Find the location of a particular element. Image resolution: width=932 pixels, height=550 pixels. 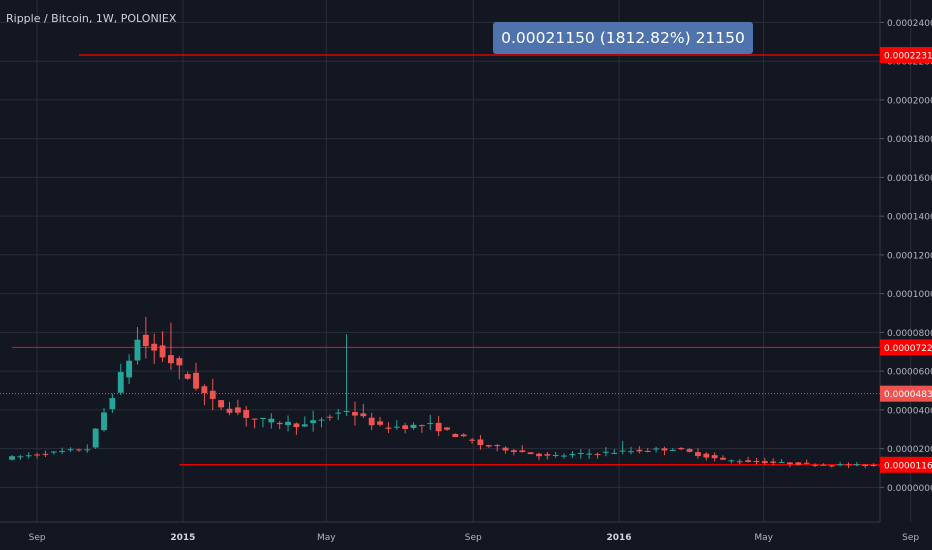

price-tick-label: 0.00002000 is located at coordinates (909, 450).